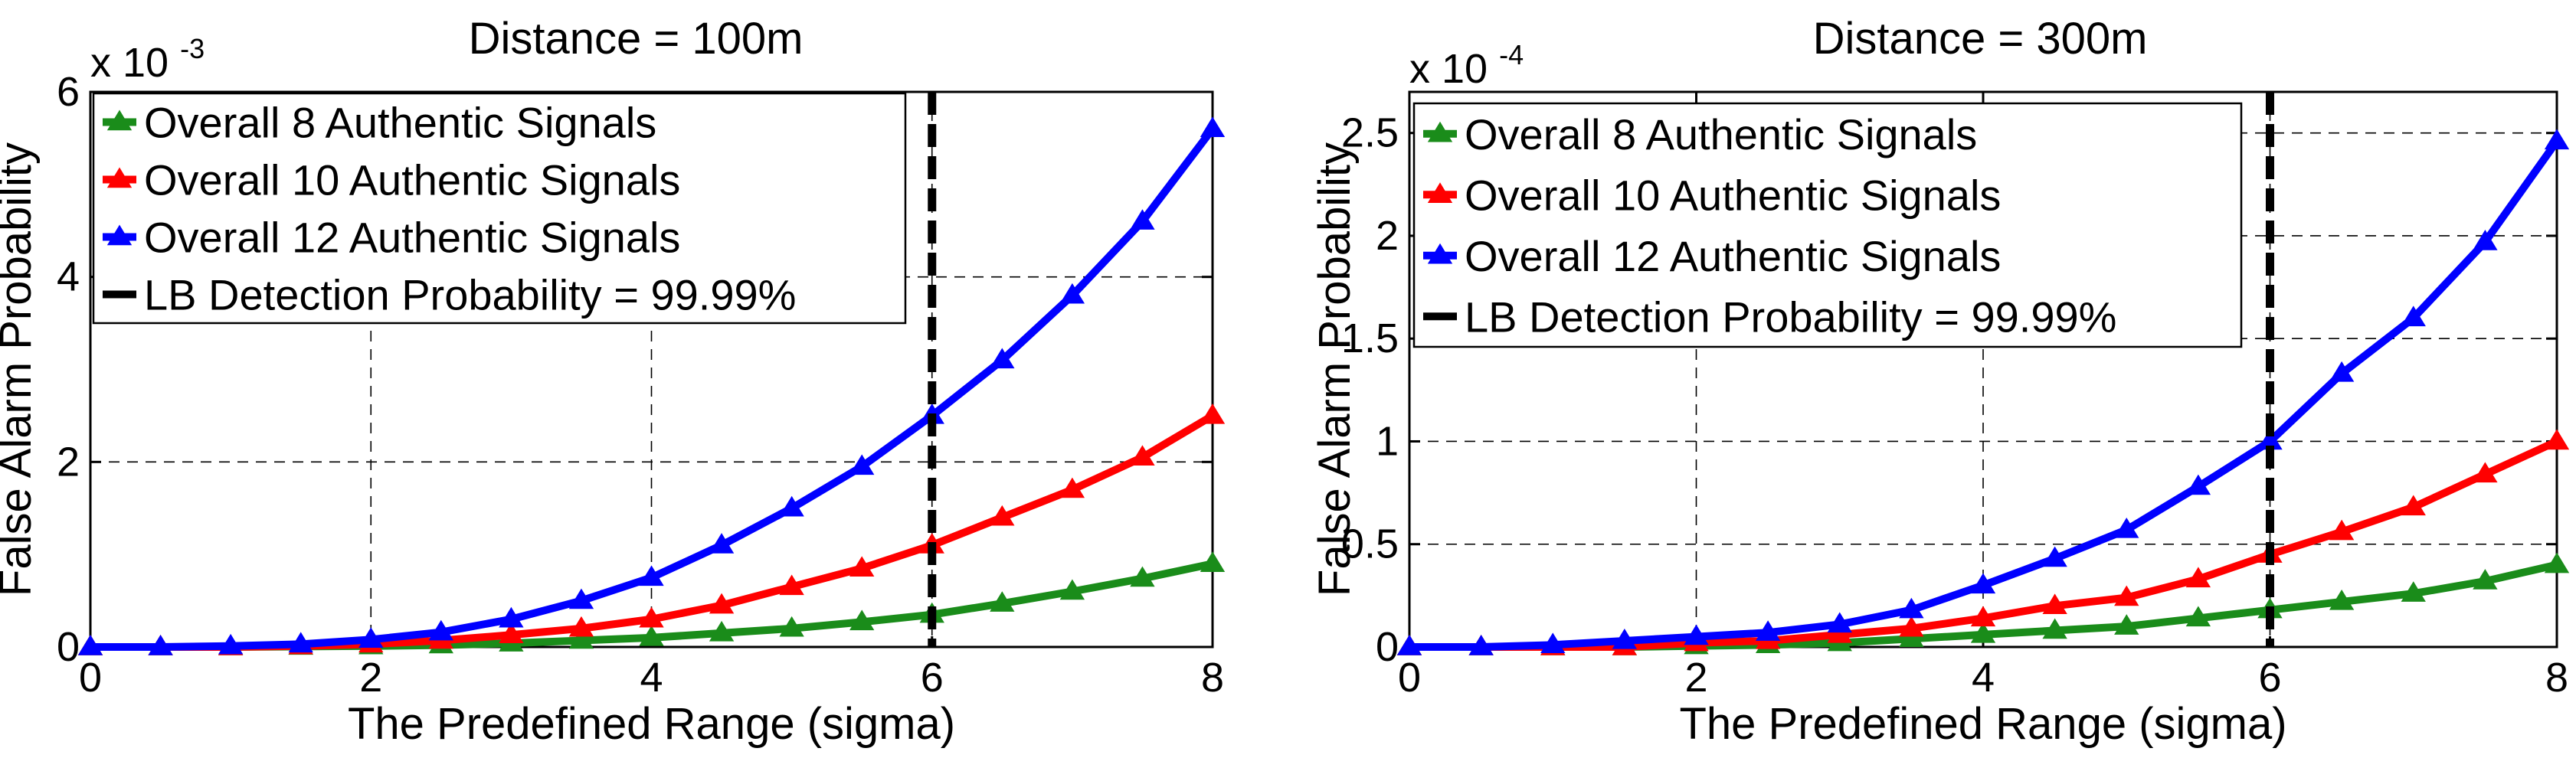  I want to click on y-exponent-label: x 10 -3, so click(147, 60).